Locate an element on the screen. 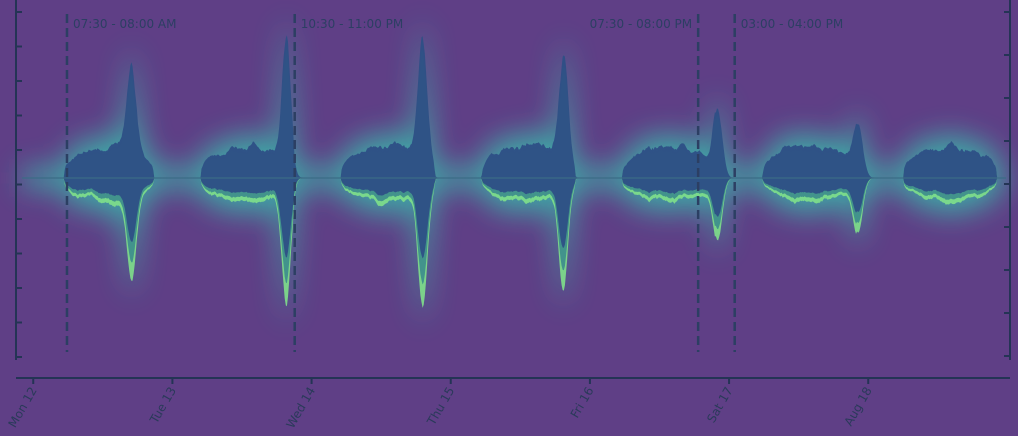 Image resolution: width=1018 pixels, height=436 pixels. annotation-label: 07:30 - 08:00 AM is located at coordinates (124, 24).